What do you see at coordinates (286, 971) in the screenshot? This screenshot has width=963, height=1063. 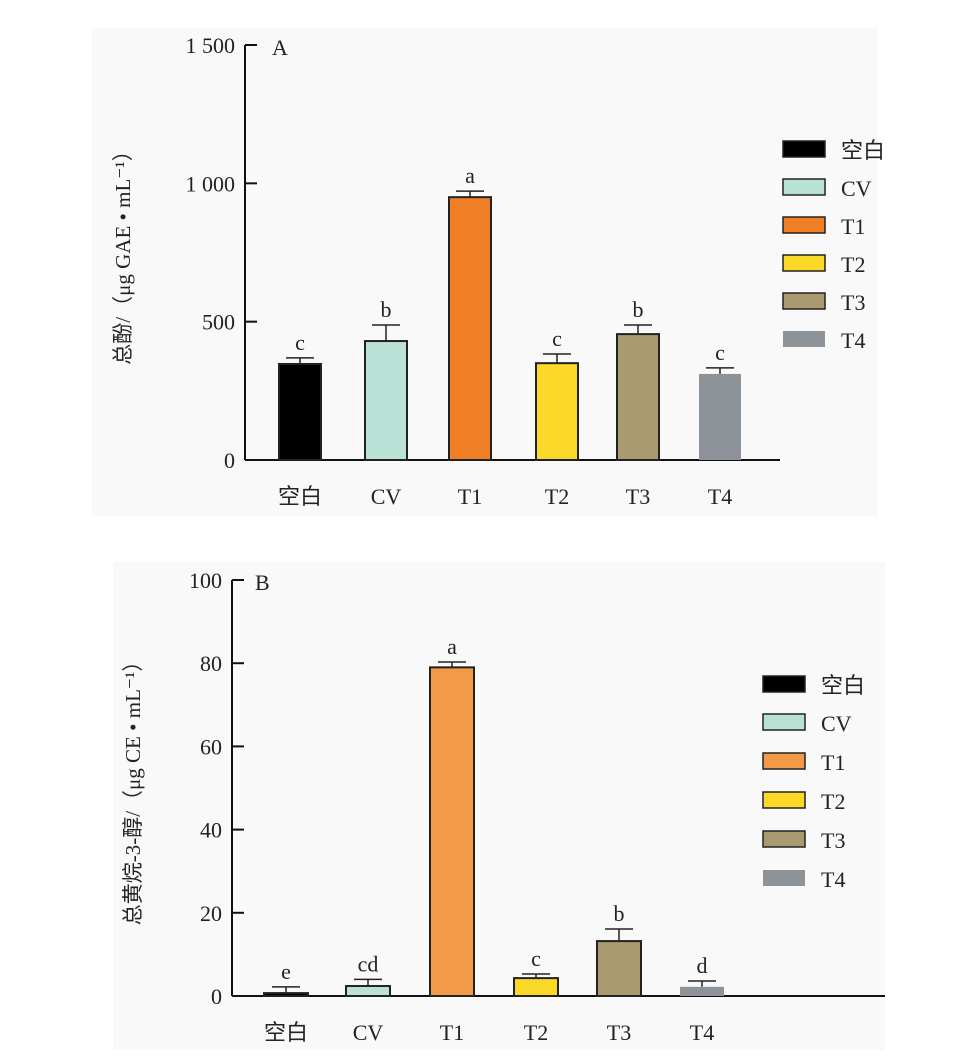 I see `significance-letter: e` at bounding box center [286, 971].